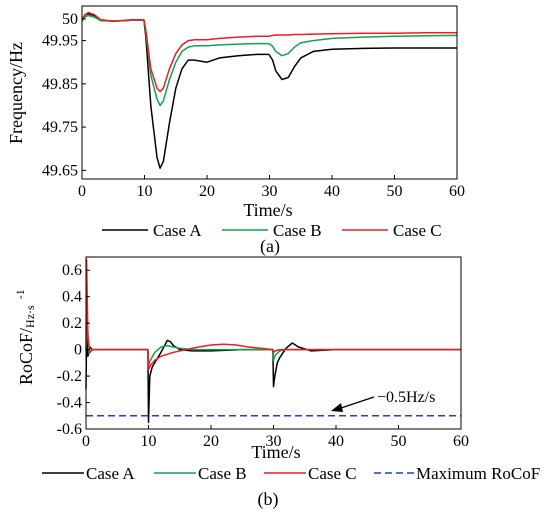 The image size is (550, 514). I want to click on legend-a-label-case-b: Case B, so click(297, 230).